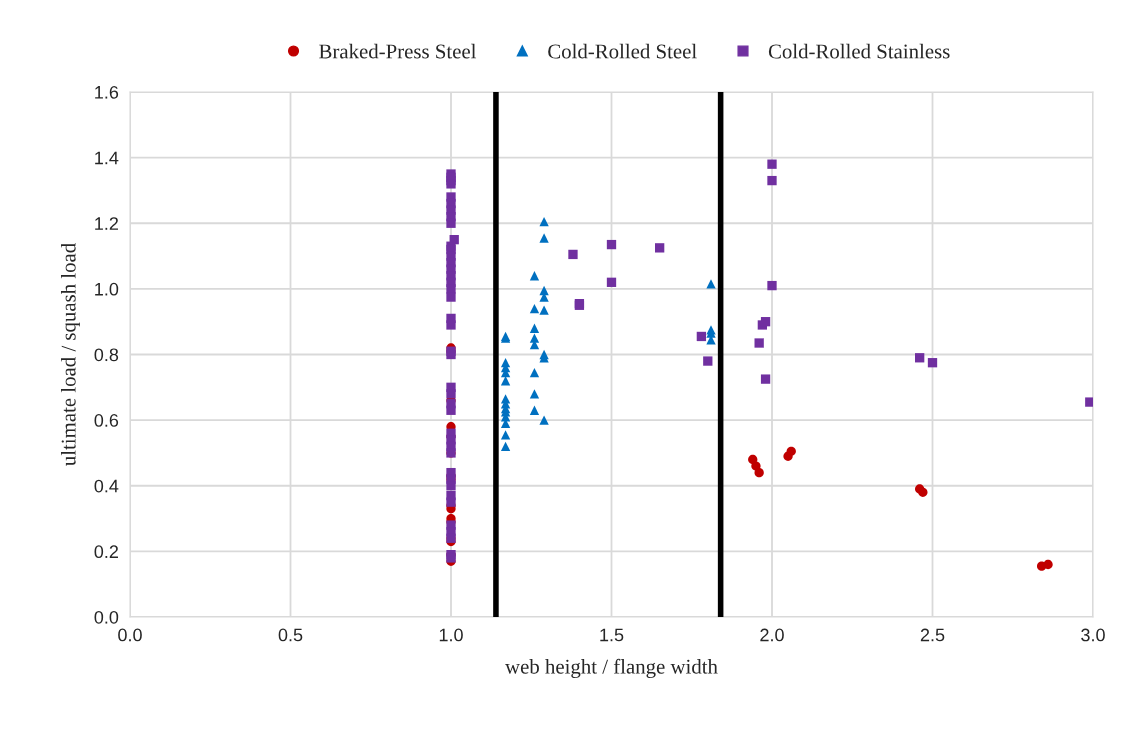 The image size is (1140, 732). Describe the element at coordinates (622, 51) in the screenshot. I see `legend-label: Cold-Rolled Steel` at that location.